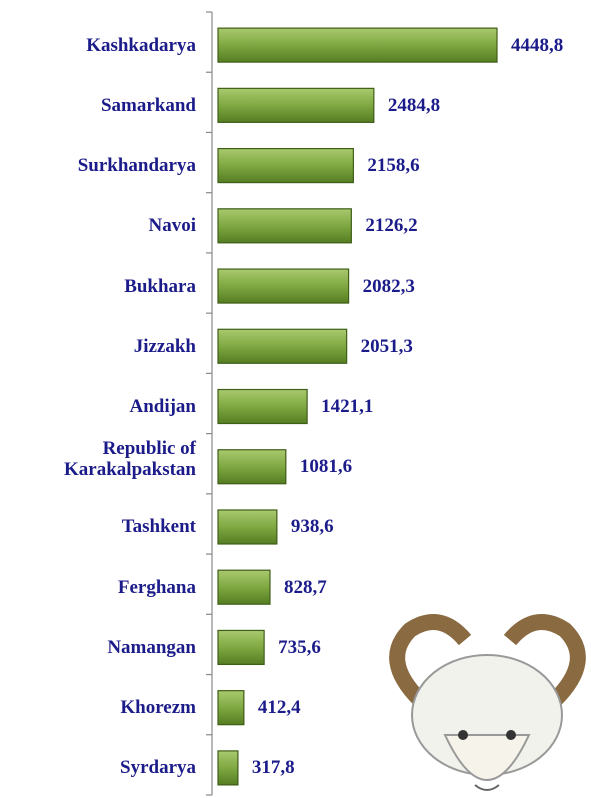 Image resolution: width=591 pixels, height=798 pixels. I want to click on value-label: 2158,6, so click(393, 166).